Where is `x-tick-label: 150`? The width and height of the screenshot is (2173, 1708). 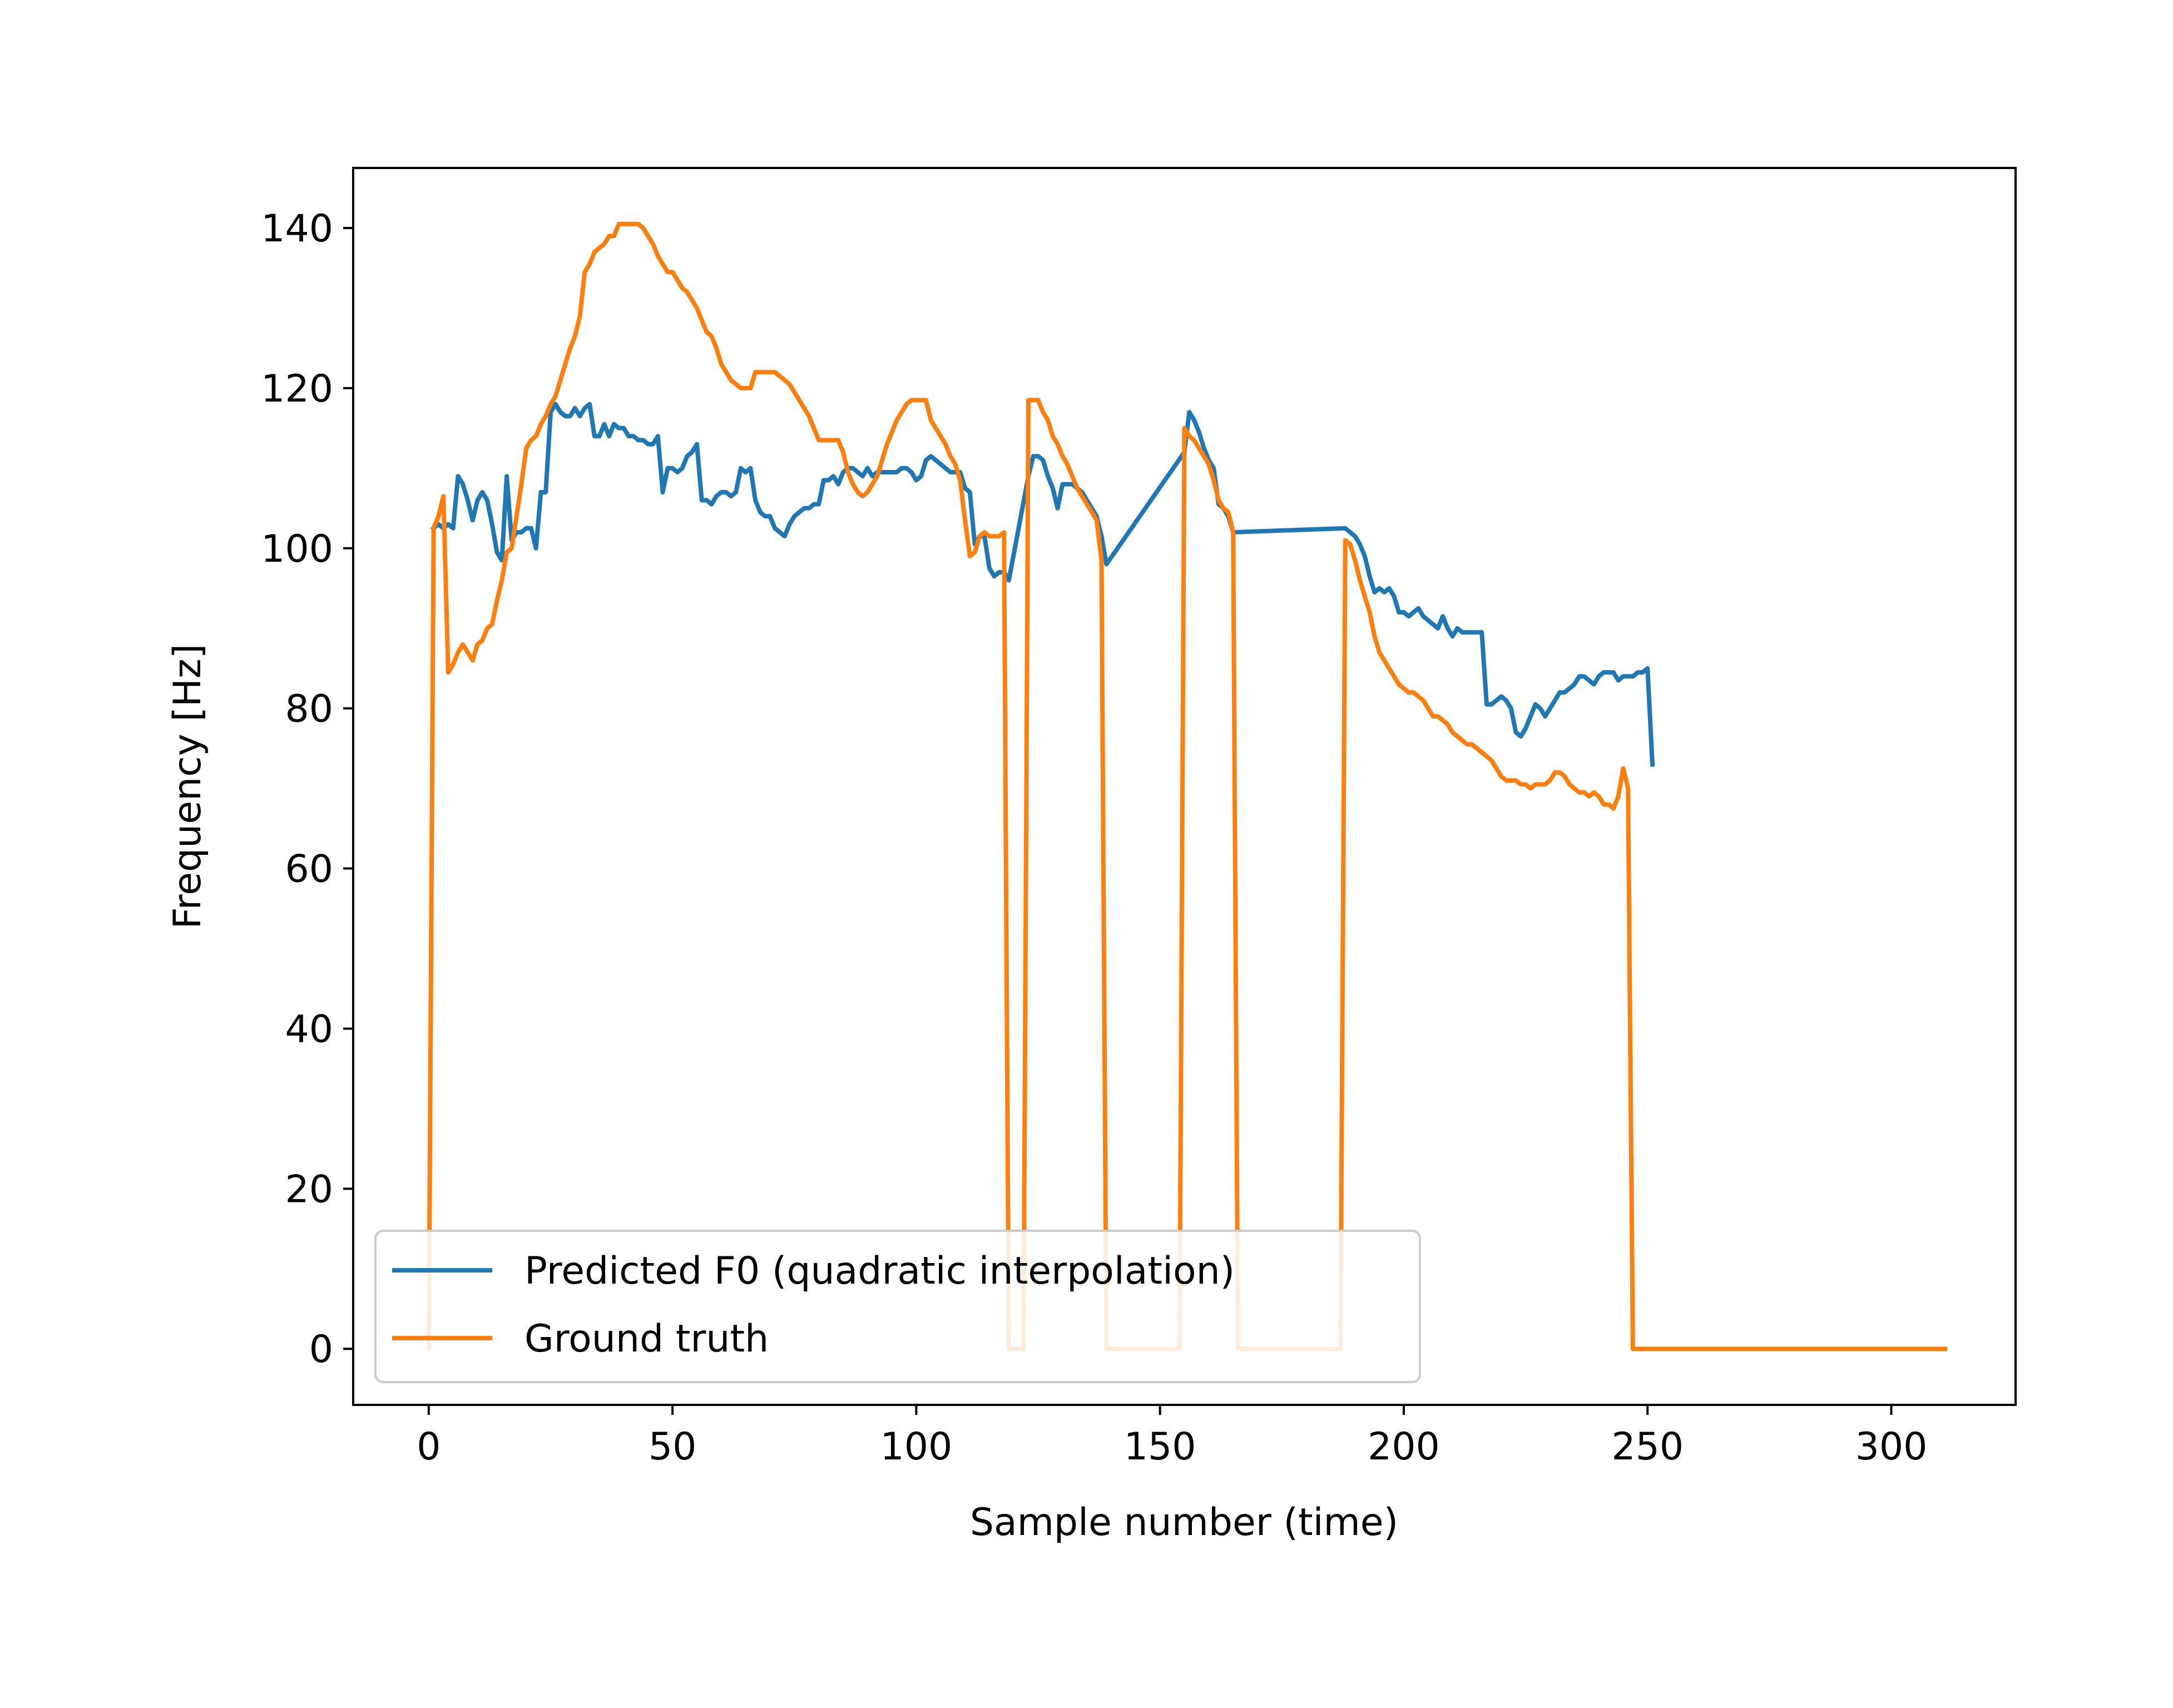
x-tick-label: 150 is located at coordinates (1160, 1447).